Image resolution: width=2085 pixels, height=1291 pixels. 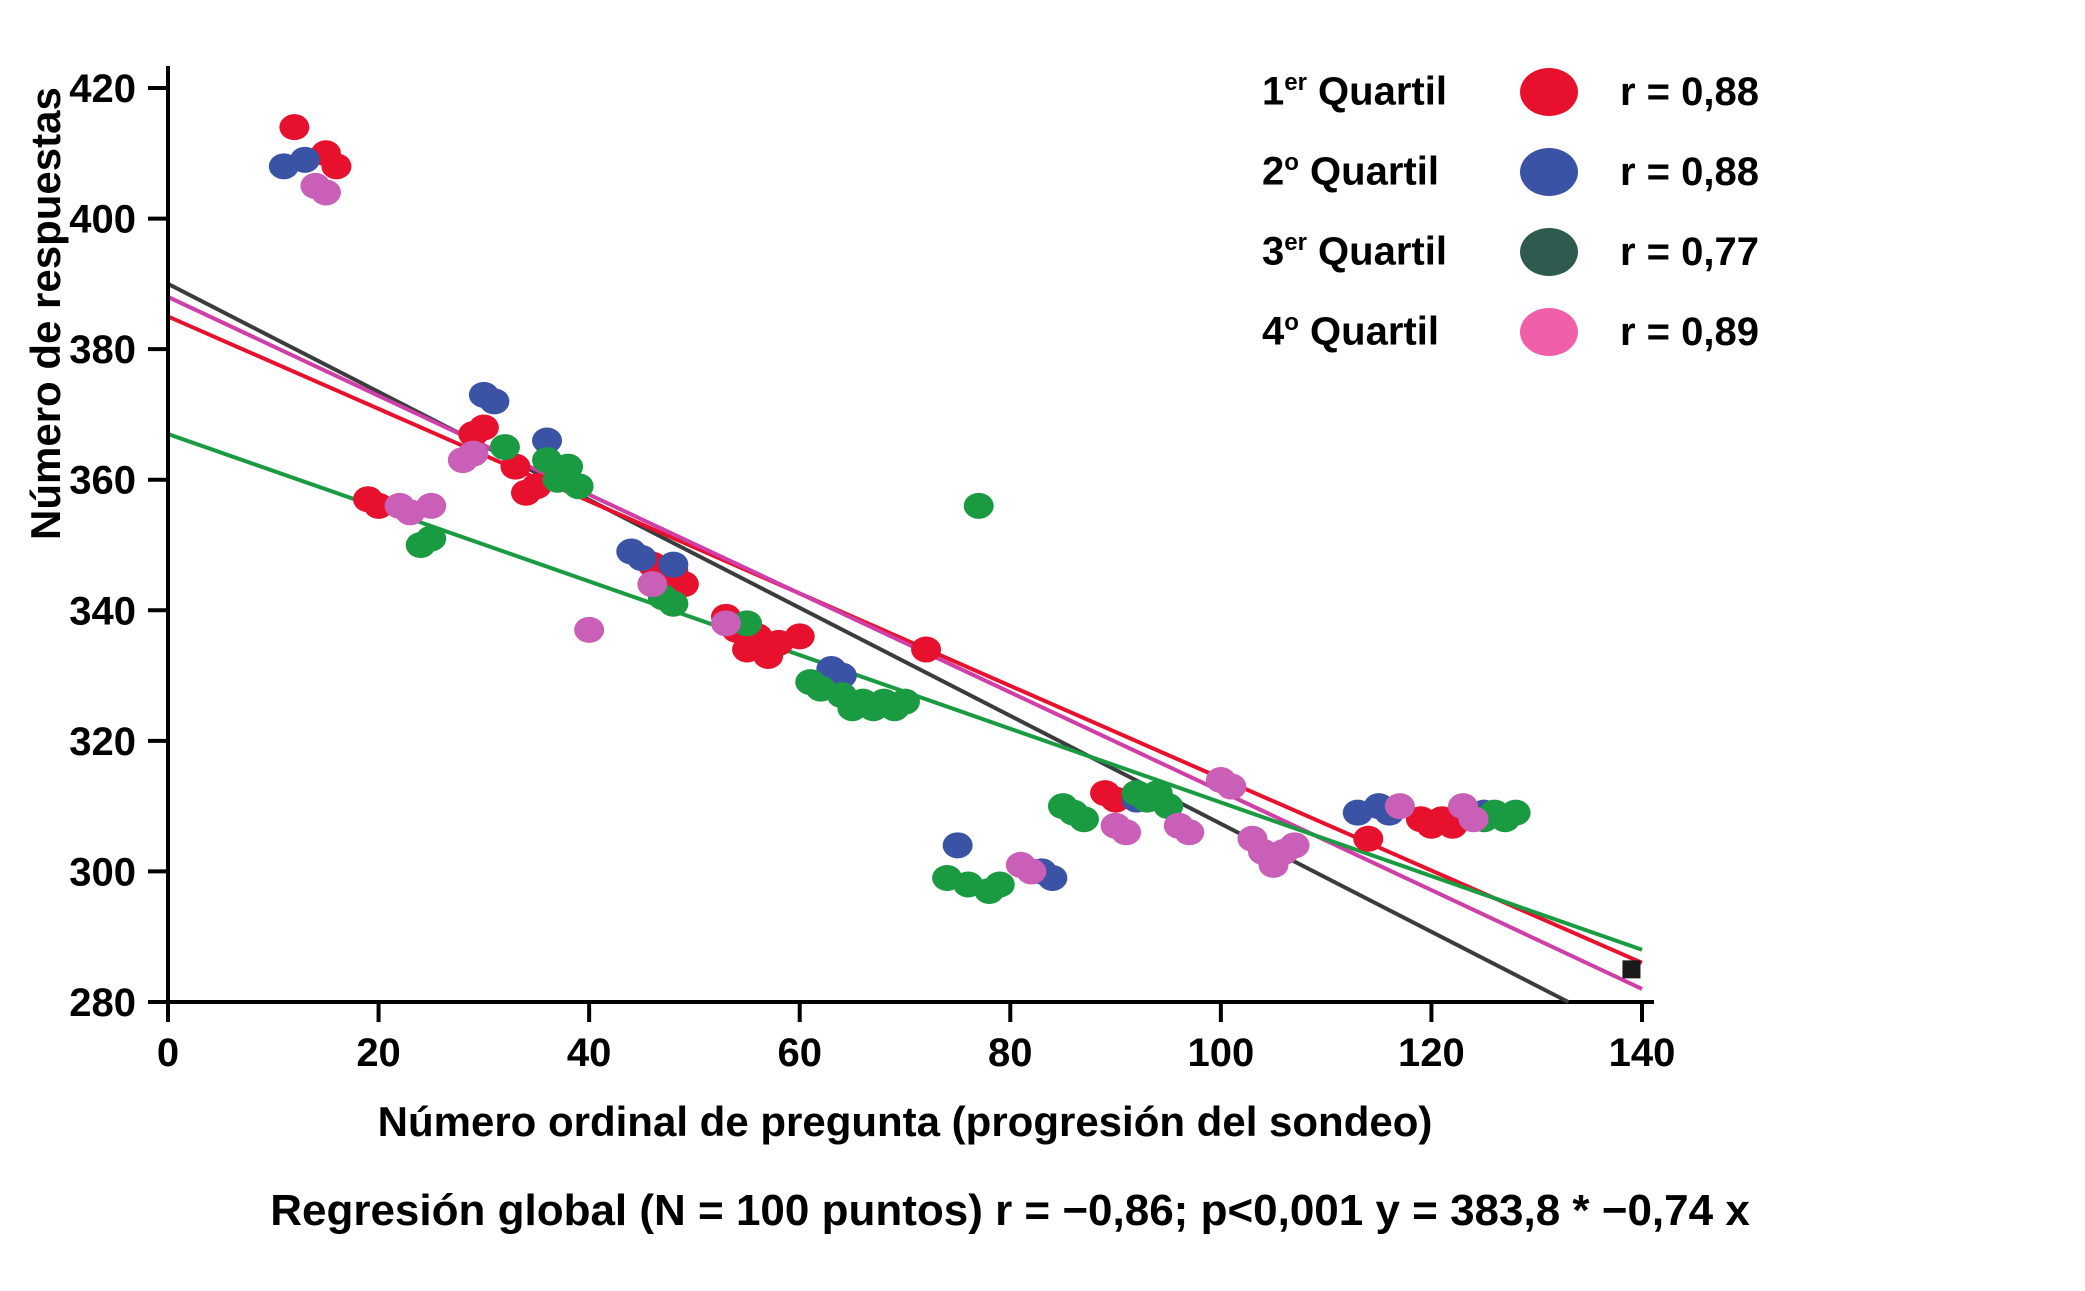 I want to click on x-tick-label: 120, so click(x=1431, y=1053).